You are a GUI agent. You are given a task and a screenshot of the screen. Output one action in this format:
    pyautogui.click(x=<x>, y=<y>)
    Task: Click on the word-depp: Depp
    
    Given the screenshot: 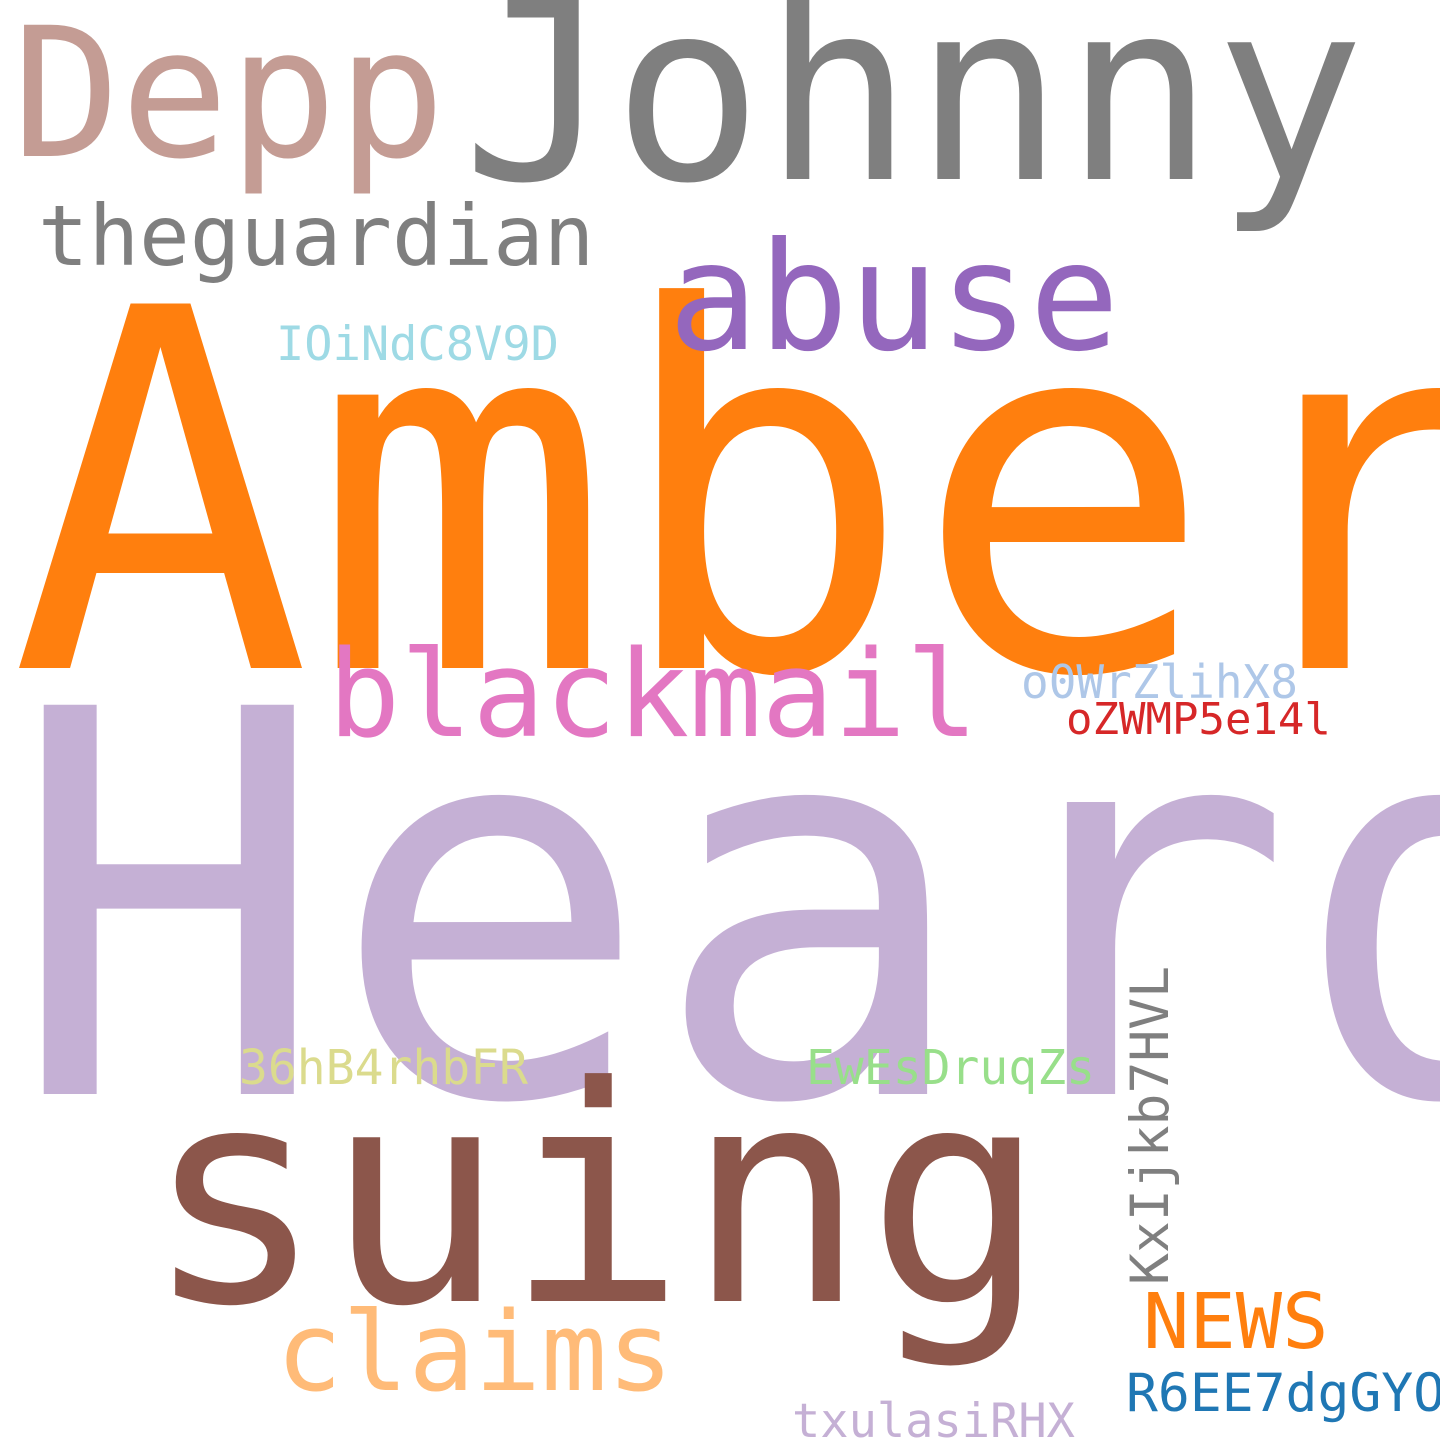 What is the action you would take?
    pyautogui.click(x=229, y=99)
    